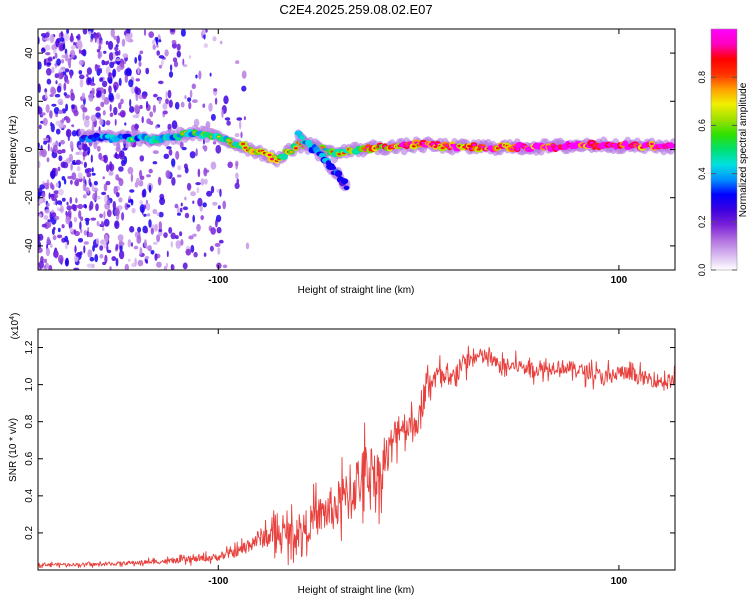 Image resolution: width=750 pixels, height=600 pixels. Describe the element at coordinates (517, 149) in the screenshot. I see `ridge-core` at that location.